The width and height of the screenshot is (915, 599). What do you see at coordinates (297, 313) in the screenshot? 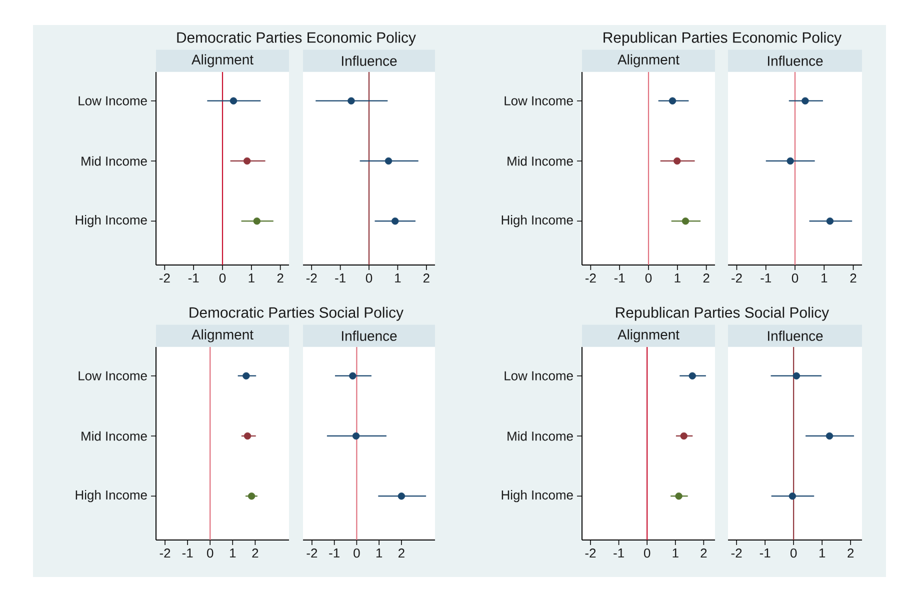
I see `chart-title: Democratic Parties Social Policy` at bounding box center [297, 313].